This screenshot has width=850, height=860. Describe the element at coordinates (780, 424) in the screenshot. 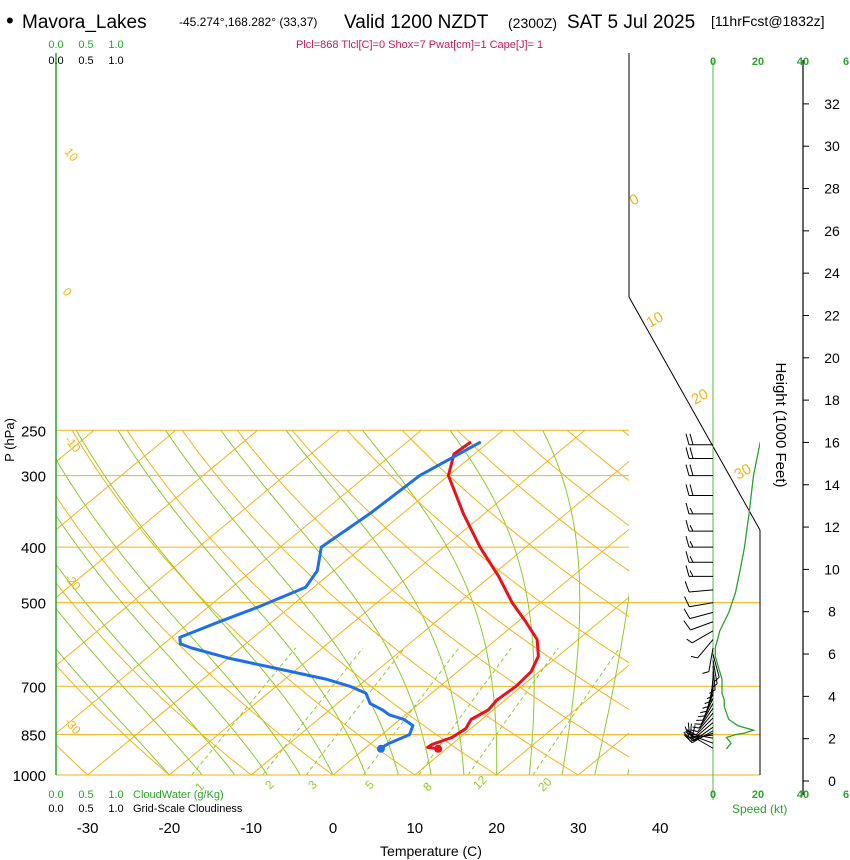

I see `height-axis-label: Height (1000 Feet)` at that location.